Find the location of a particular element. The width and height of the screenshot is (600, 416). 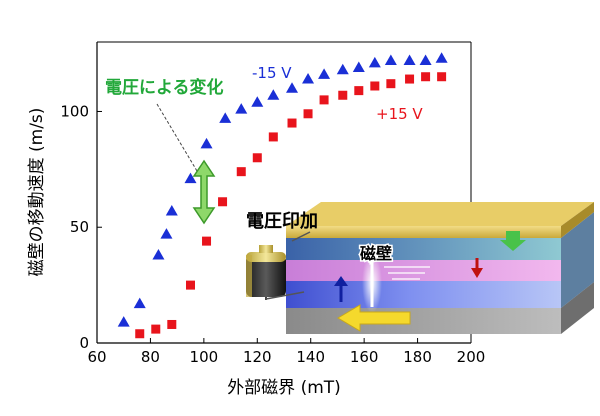

up-arrow-icon is located at coordinates (341, 289).